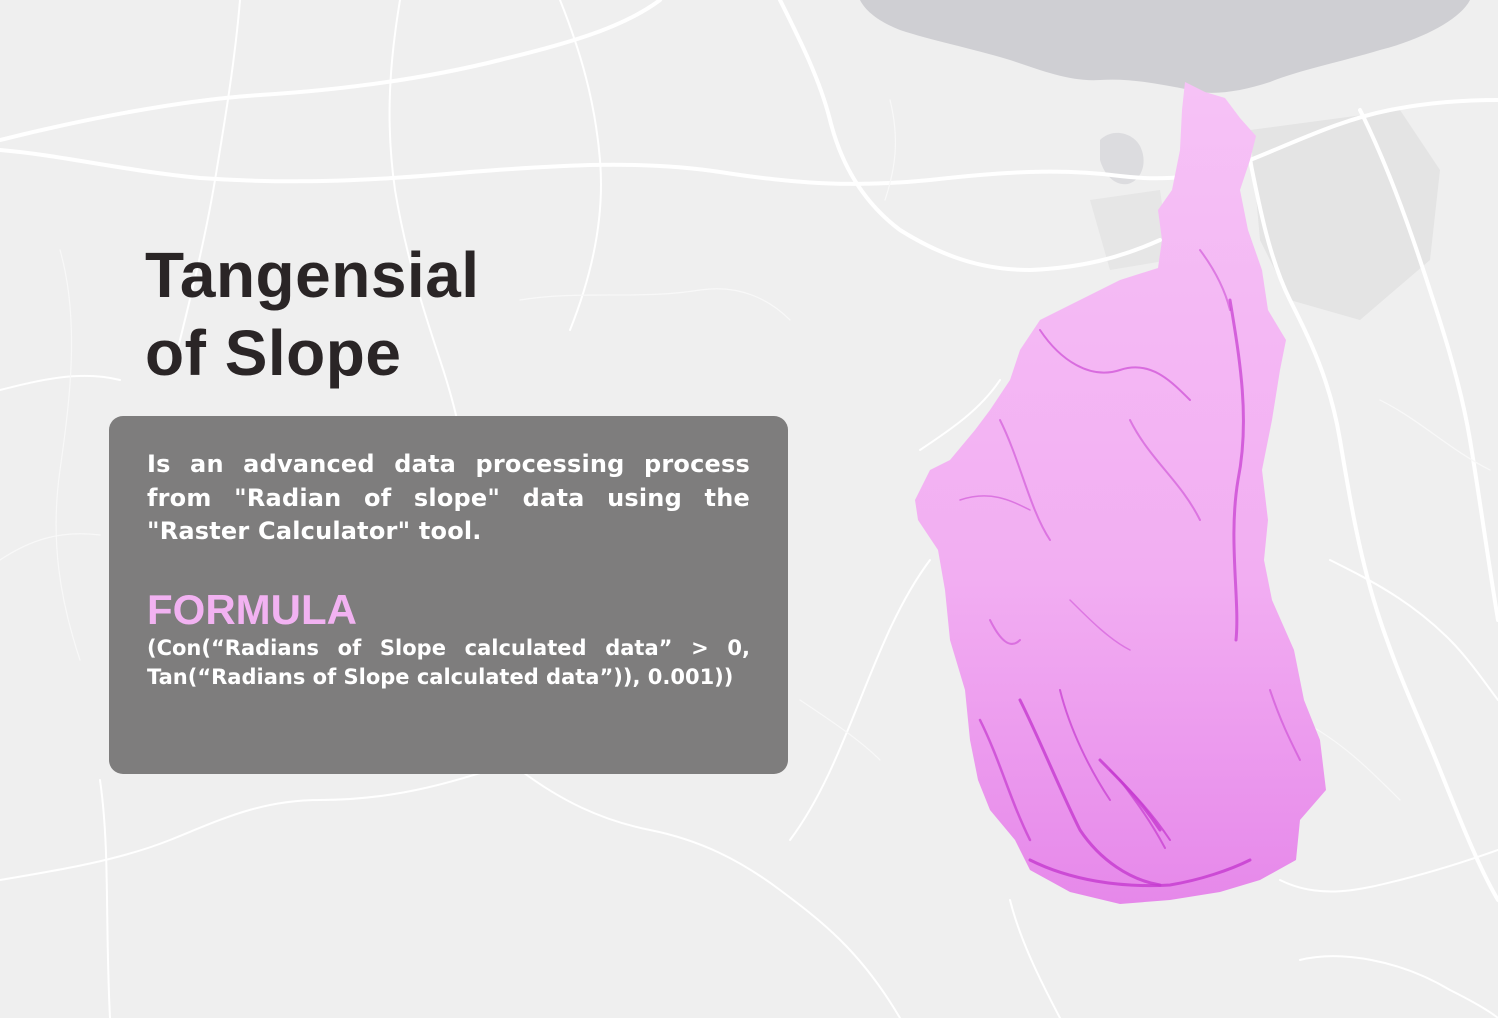  Describe the element at coordinates (355, 314) in the screenshot. I see `page-title: Tangensial of Slope` at that location.